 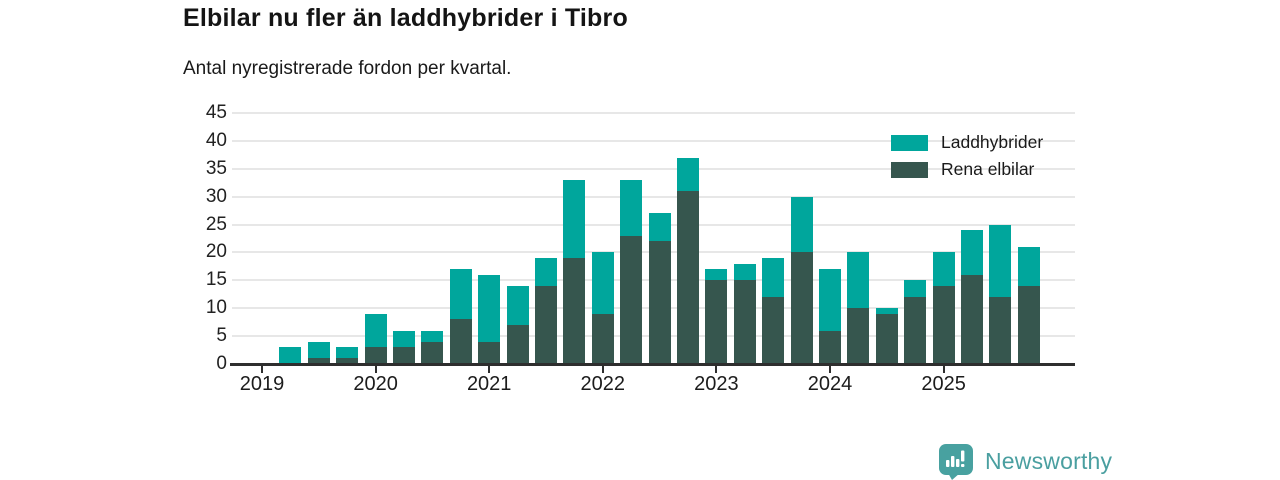 I want to click on y-tick-label: 20, so click(x=216, y=252).